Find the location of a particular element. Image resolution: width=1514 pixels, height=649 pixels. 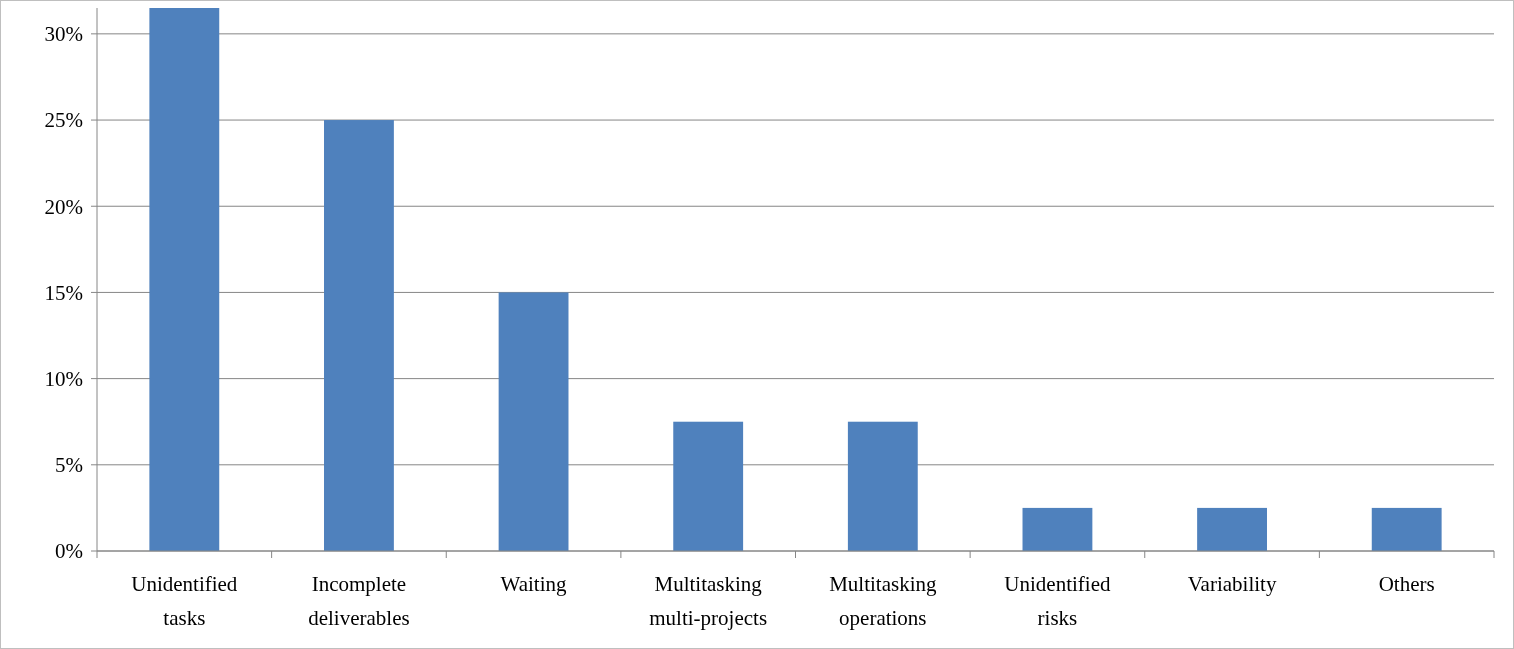

y-tick-label: 20% is located at coordinates (63, 206).